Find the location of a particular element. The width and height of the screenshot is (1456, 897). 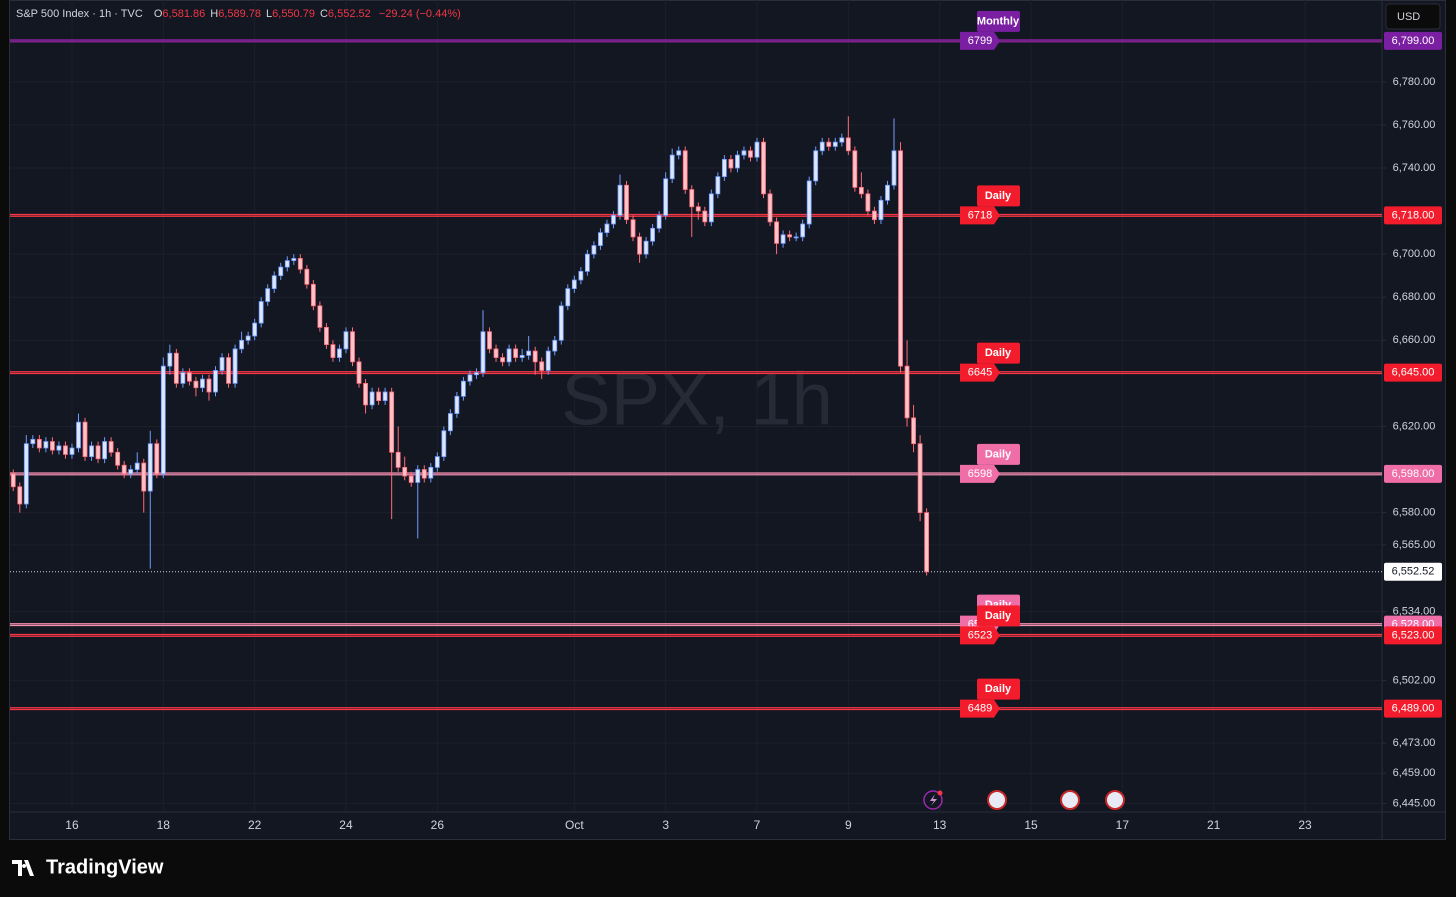

level-value: 6489 is located at coordinates (980, 709).